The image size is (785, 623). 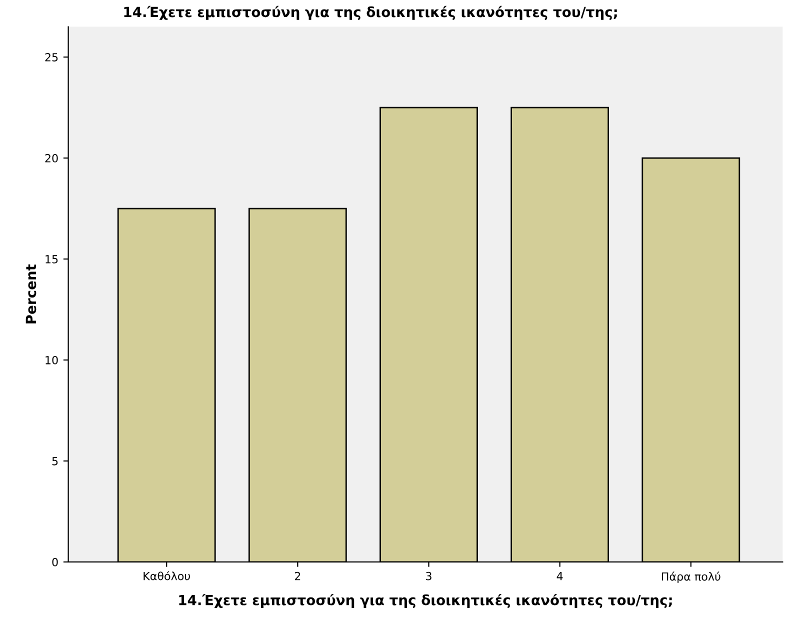 I want to click on x-tick-label: Καθόλου, so click(x=167, y=575).